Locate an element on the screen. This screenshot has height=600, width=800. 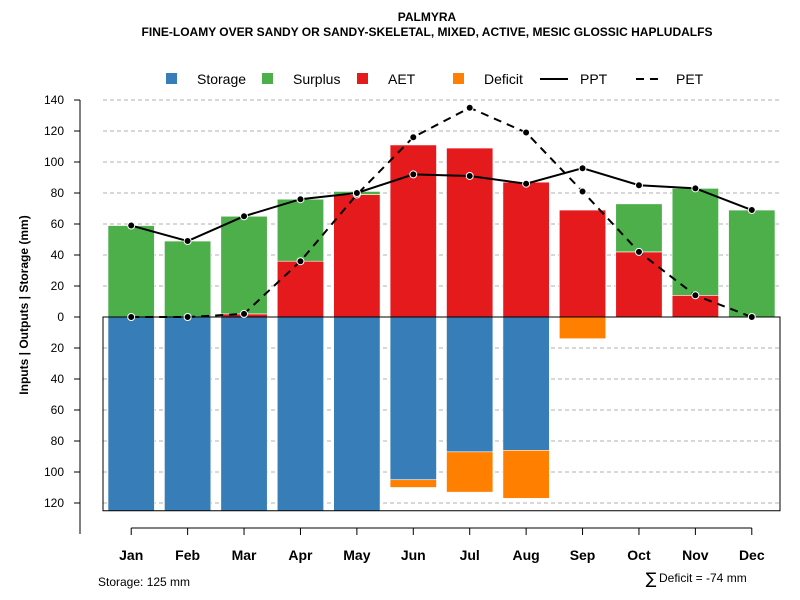
storage-bar-mar is located at coordinates (244, 414).